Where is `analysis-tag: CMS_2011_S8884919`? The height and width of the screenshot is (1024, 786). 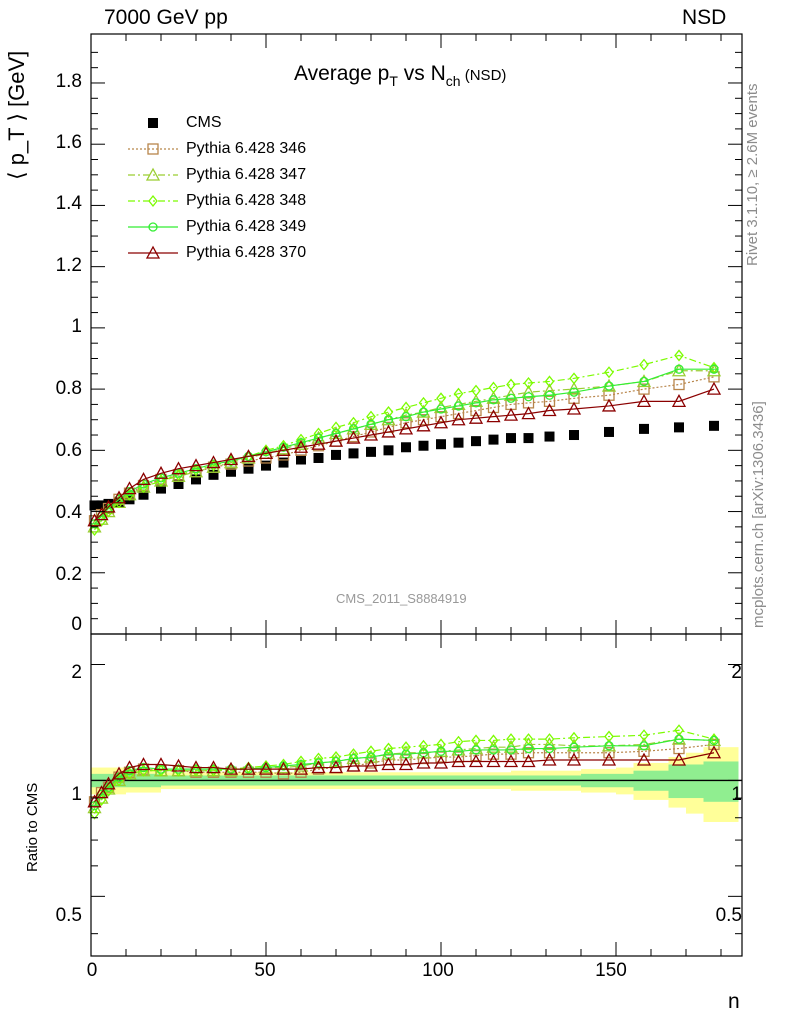
analysis-tag: CMS_2011_S8884919 is located at coordinates (401, 598).